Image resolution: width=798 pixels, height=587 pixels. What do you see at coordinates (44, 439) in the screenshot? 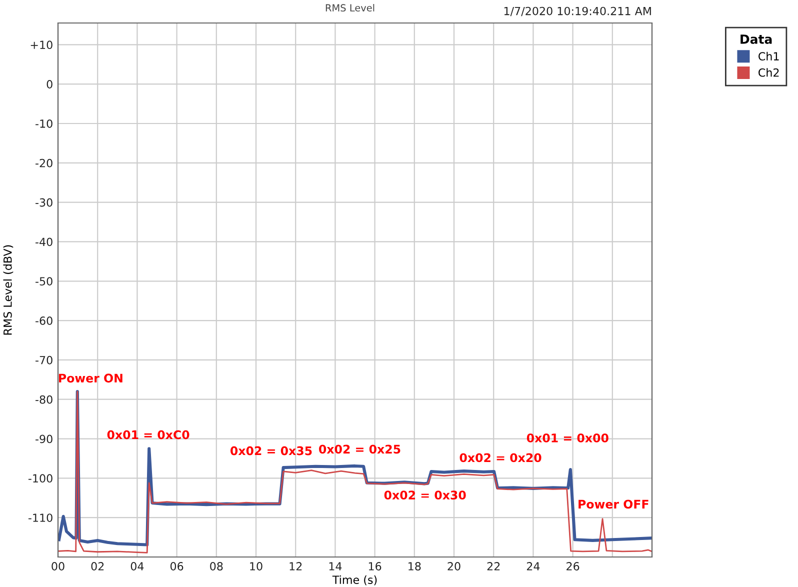
I see `y-tick-label: -90` at bounding box center [44, 439].